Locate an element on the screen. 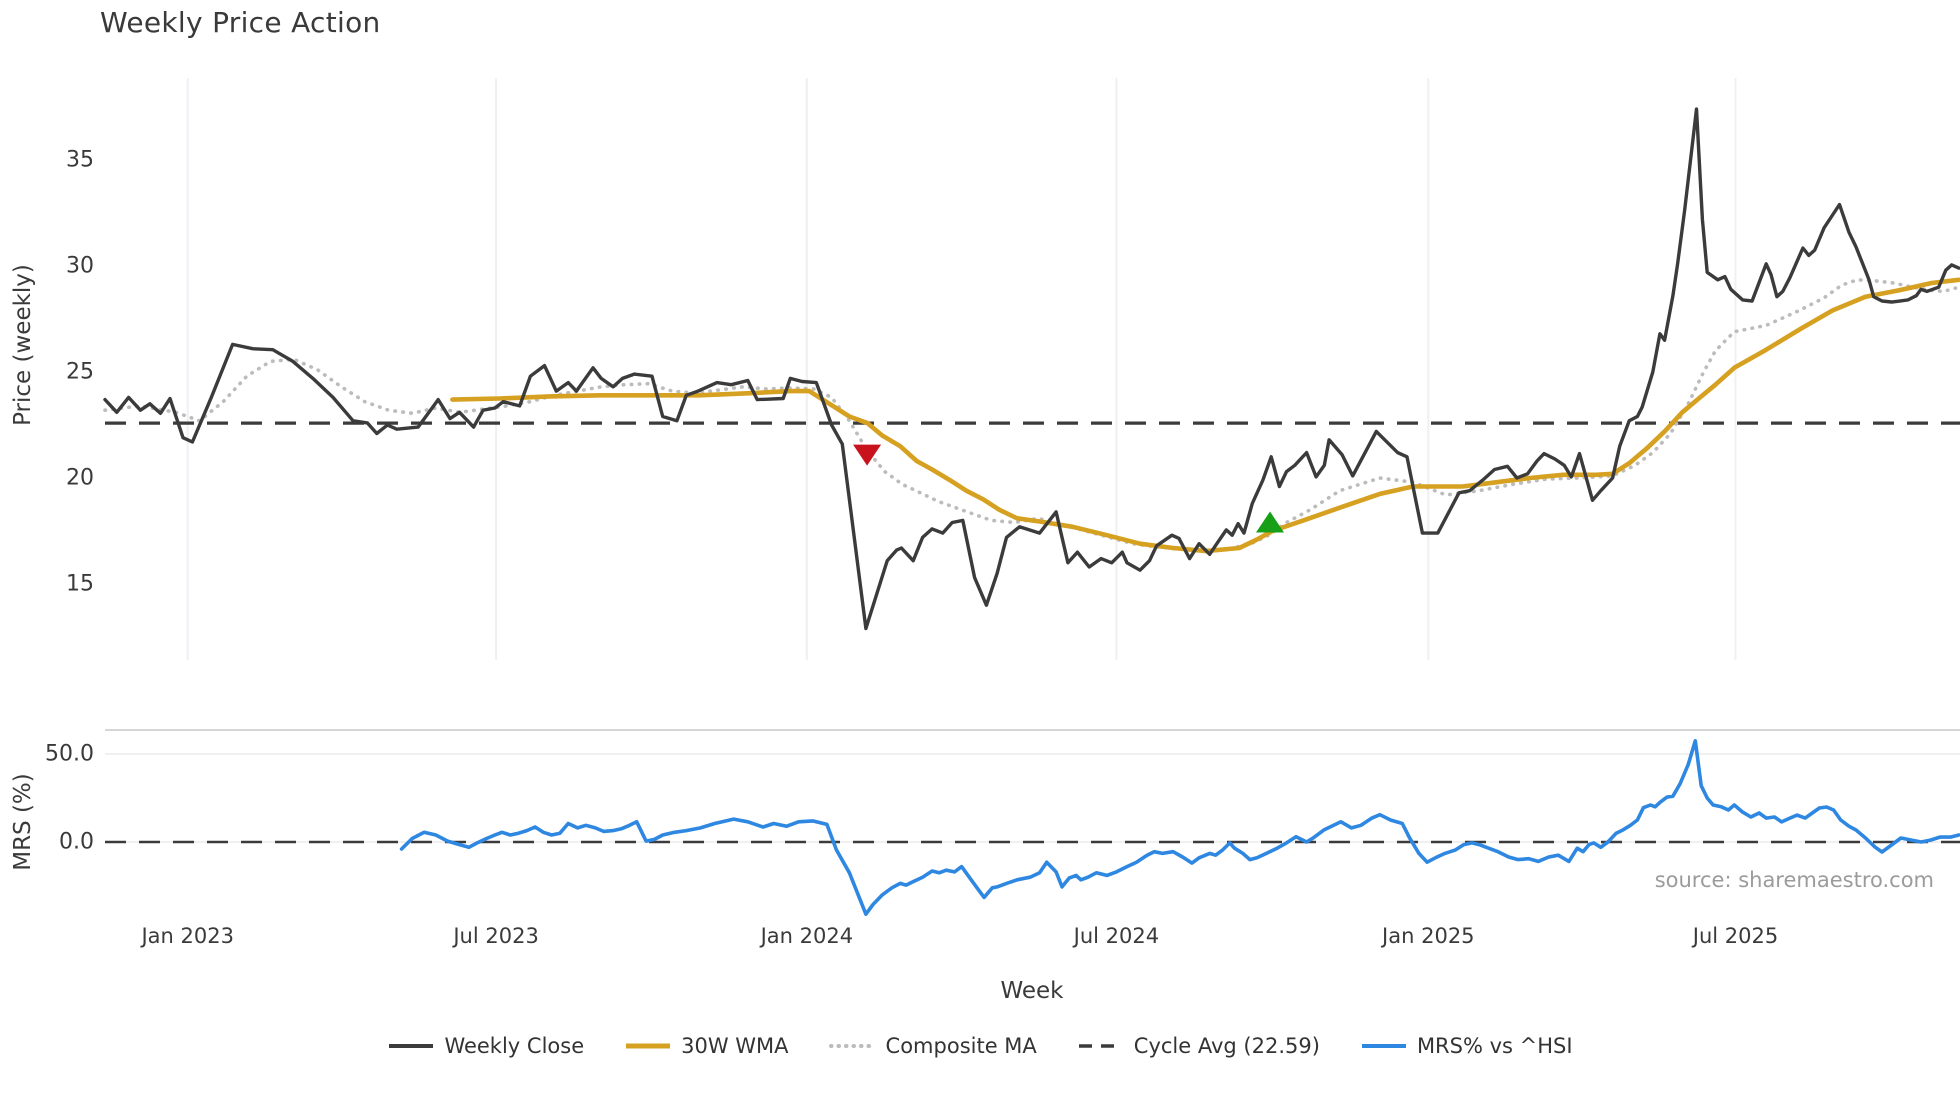 This screenshot has height=1102, width=1960. legend-item: MRS% vs ^HSI is located at coordinates (1466, 1046).